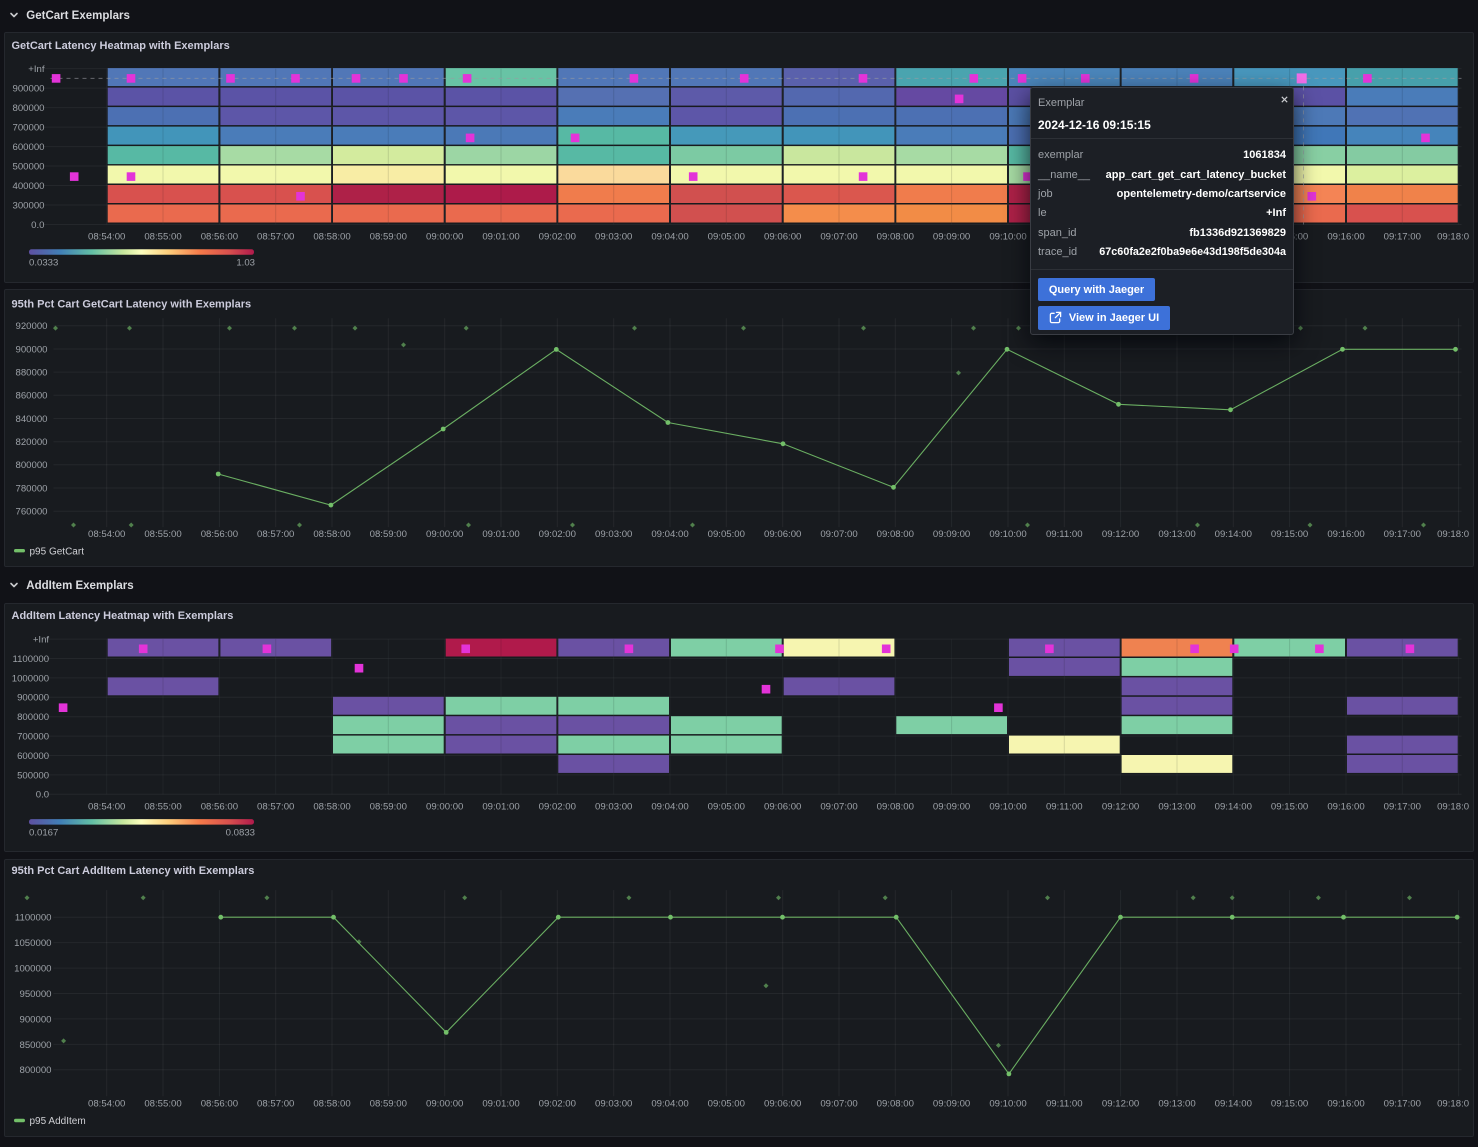  I want to click on svg-text: 0.0167, so click(43, 833).